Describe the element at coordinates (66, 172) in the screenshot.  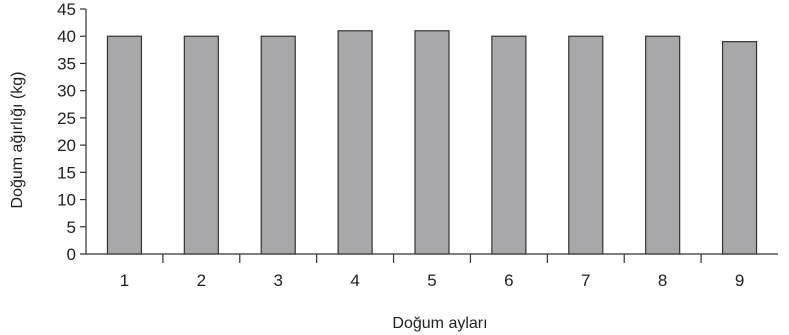
I see `y-tick-label: 15` at that location.